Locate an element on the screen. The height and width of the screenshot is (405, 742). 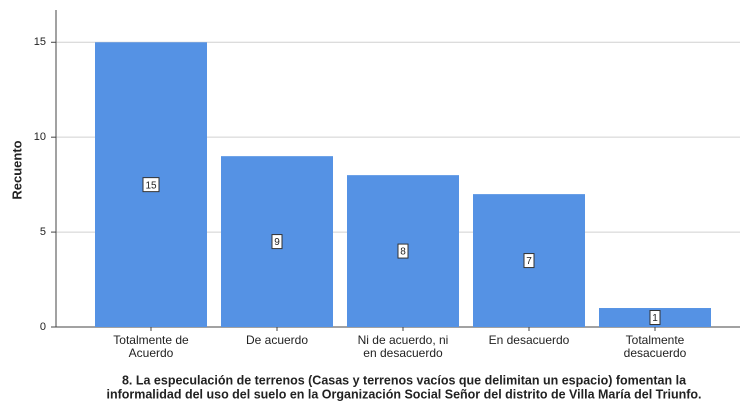
x-tick-label: Ni de acuerdo, ni is located at coordinates (403, 340).